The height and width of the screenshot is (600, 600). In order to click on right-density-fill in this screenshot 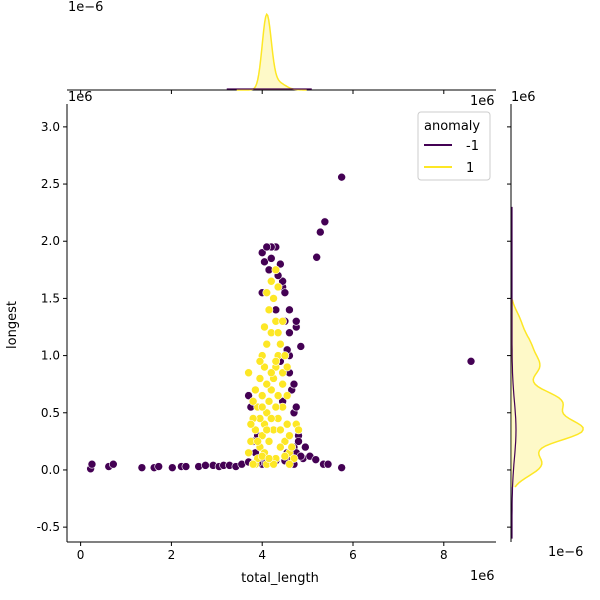, I will do `click(547, 393)`.